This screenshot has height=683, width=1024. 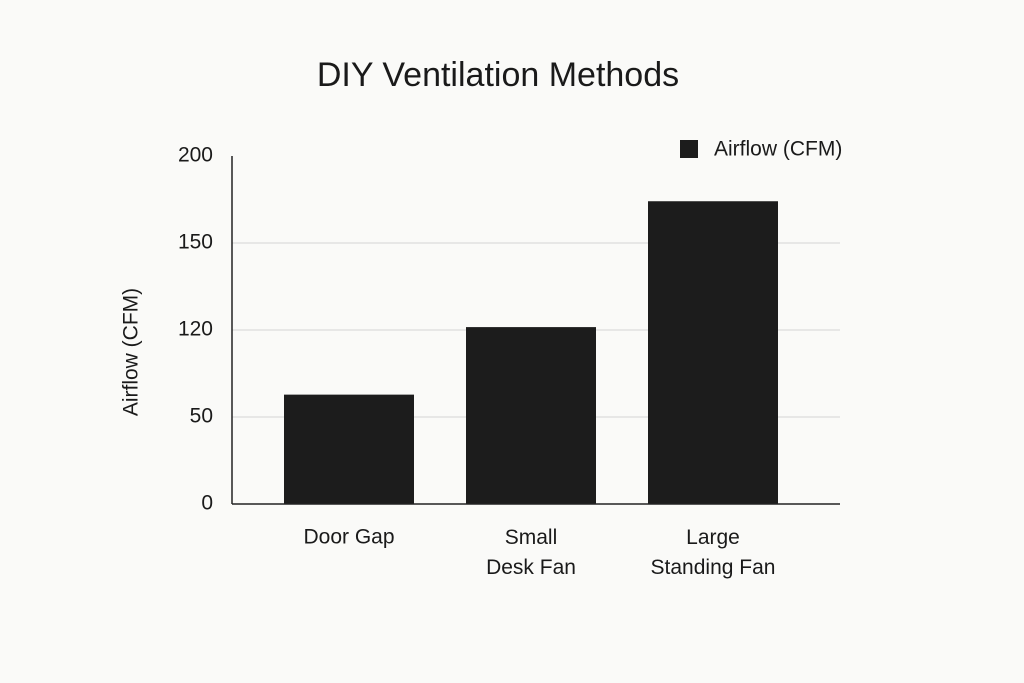 I want to click on legend-label: Airflow (CFM), so click(x=778, y=149).